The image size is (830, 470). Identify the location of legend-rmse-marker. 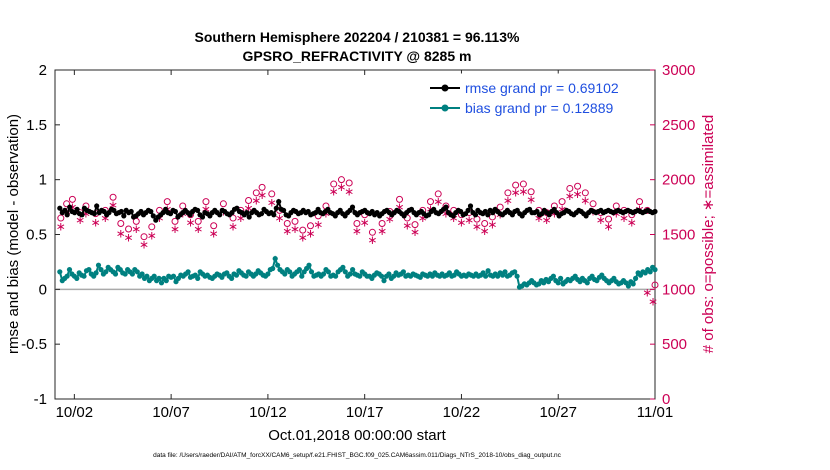
(445, 88).